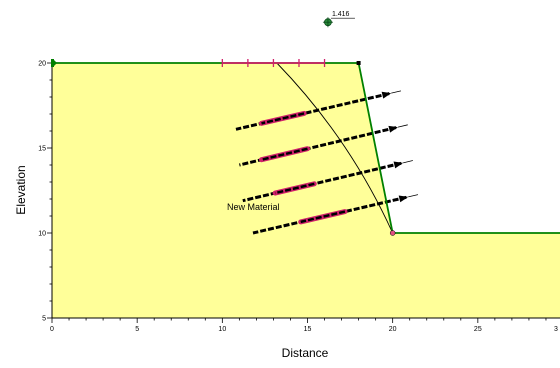 The image size is (560, 368). What do you see at coordinates (393, 329) in the screenshot?
I see `x-tick-label: 20` at bounding box center [393, 329].